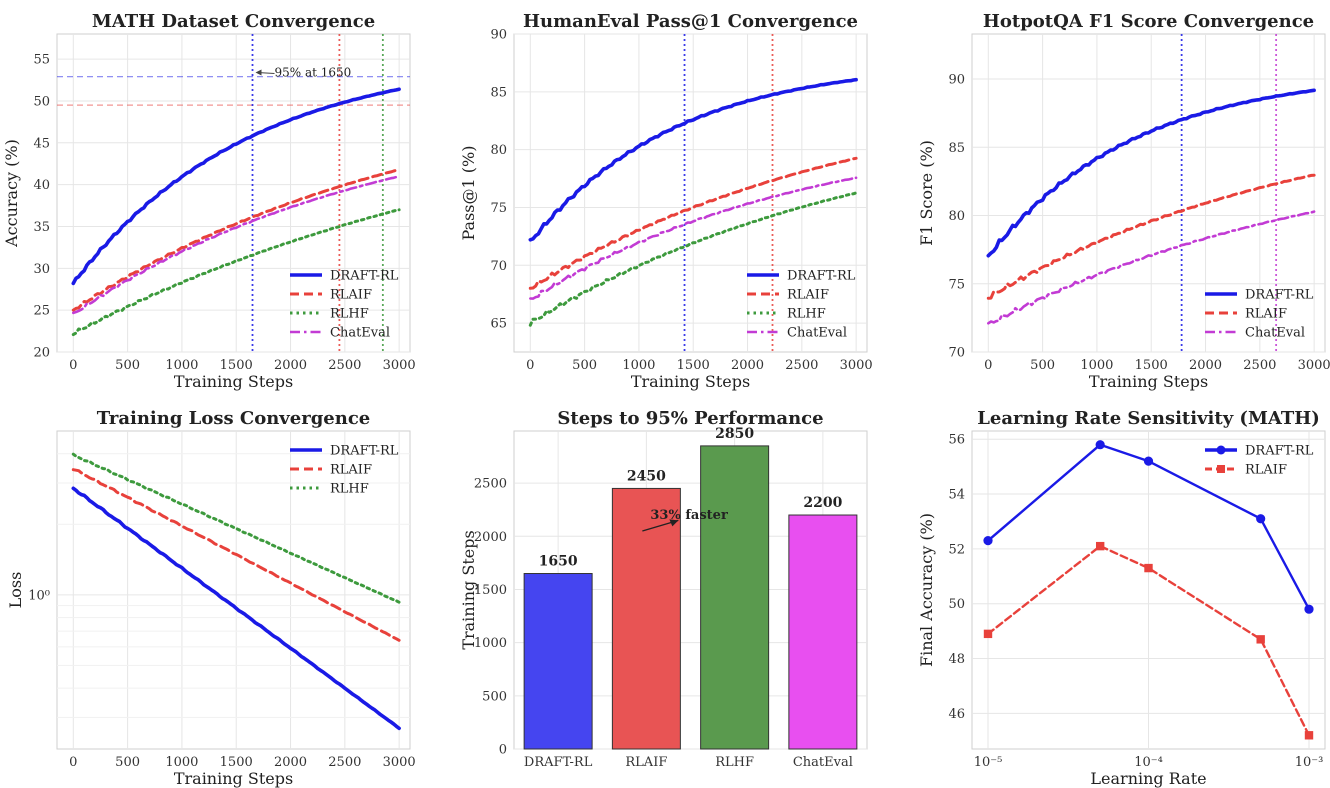 The width and height of the screenshot is (1330, 788). I want to click on x-tick-label: ChatEval, so click(823, 762).